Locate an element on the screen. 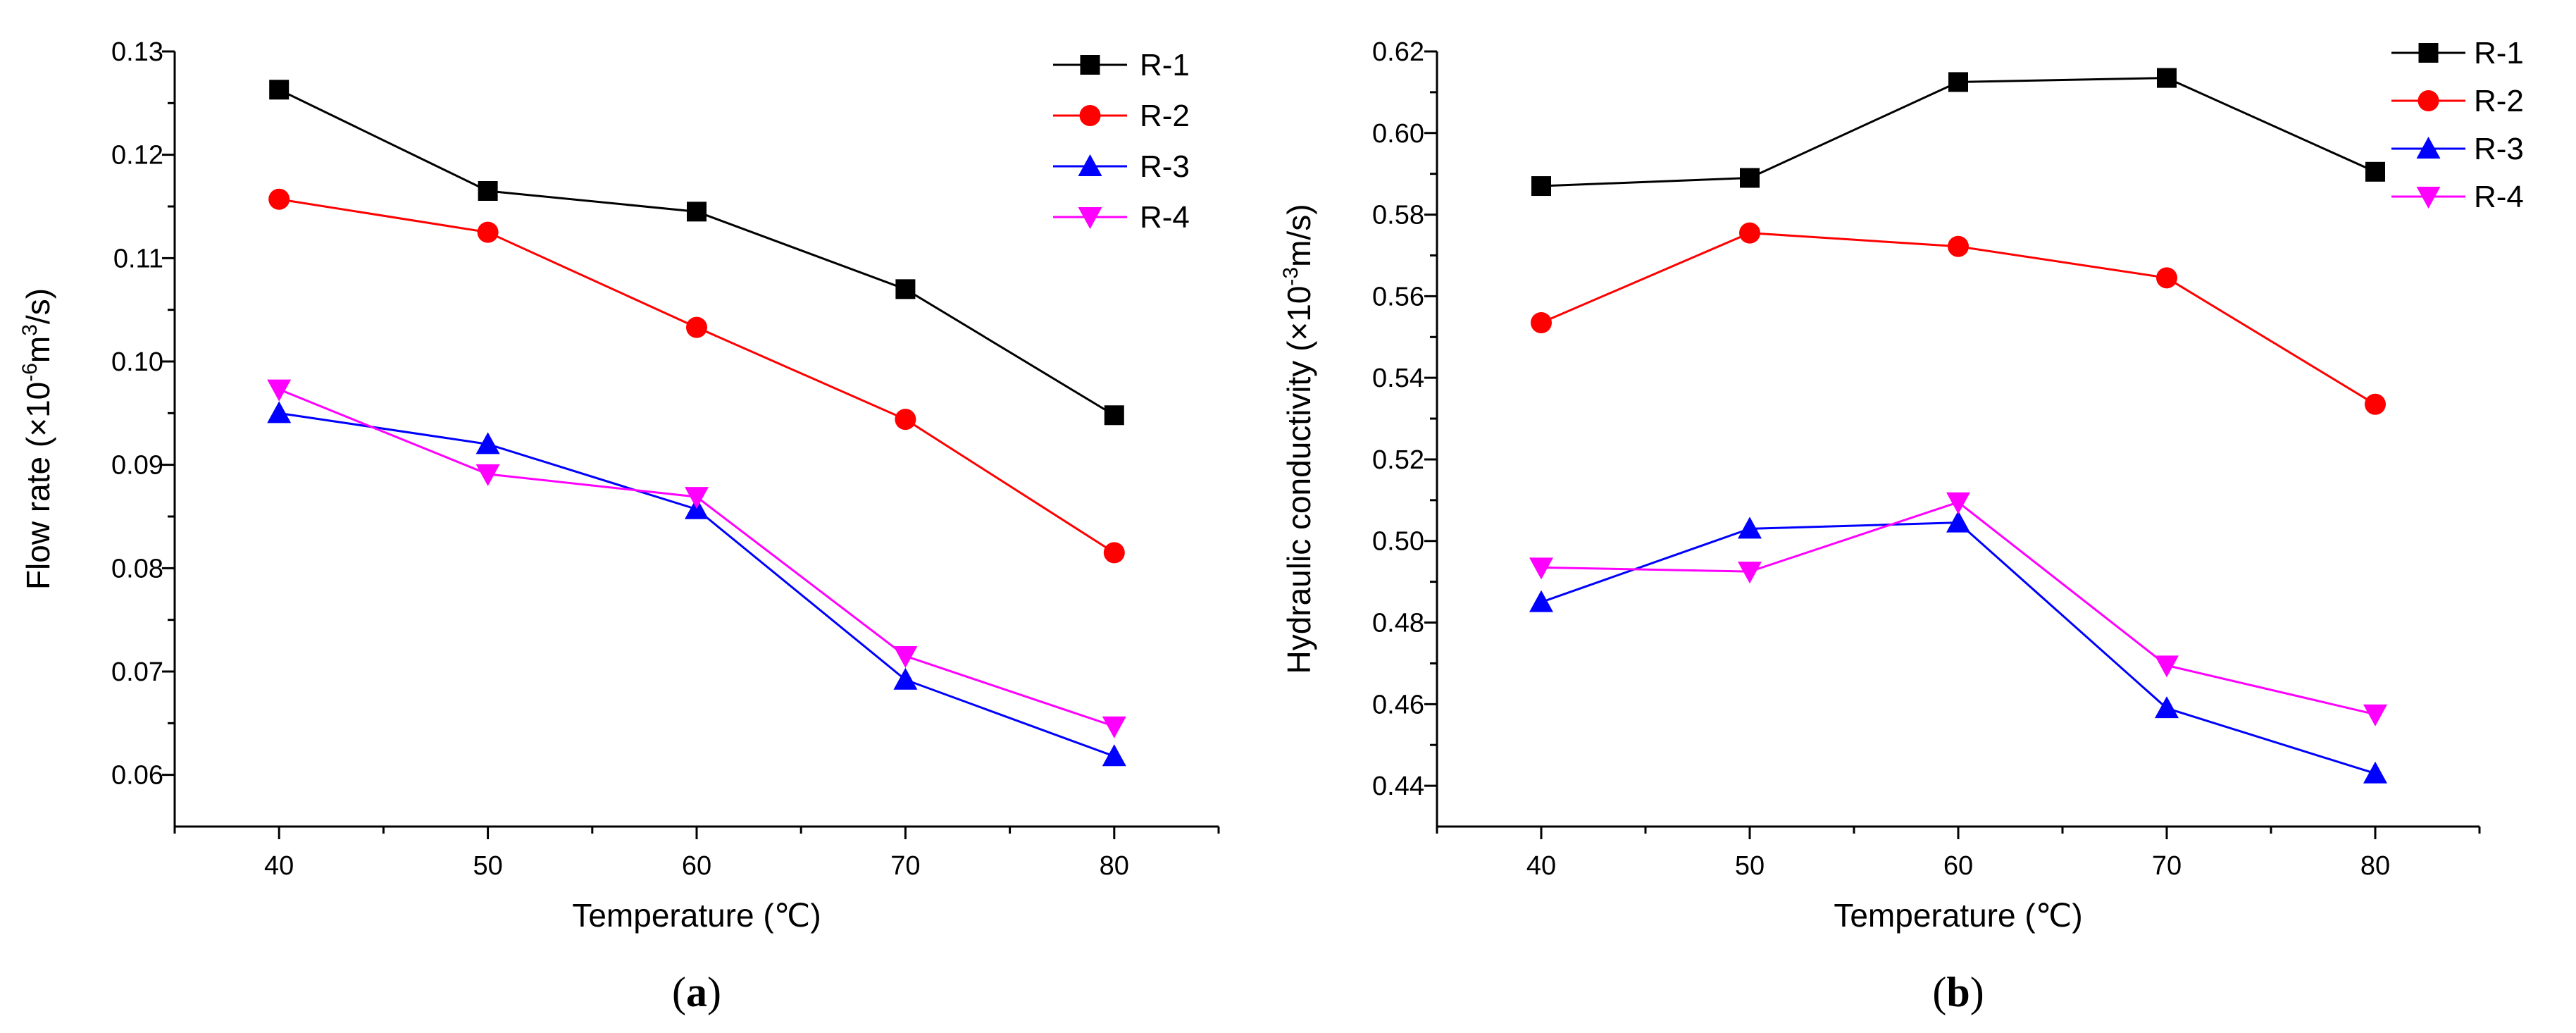 This screenshot has height=1033, width=2576. y-tick-label: 0.10 is located at coordinates (137, 362).